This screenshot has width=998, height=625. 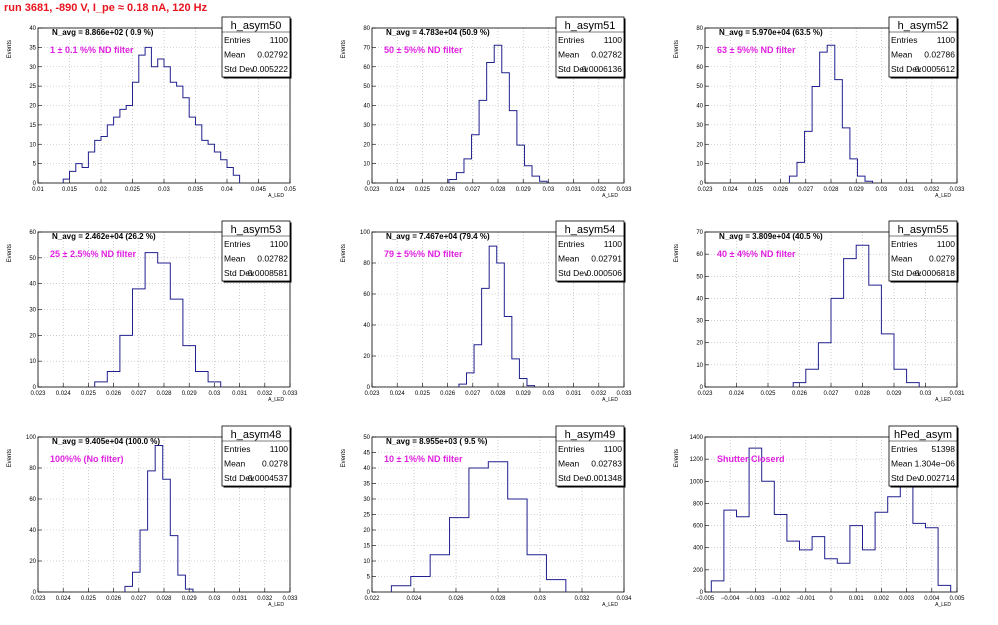 I want to click on y-tick-label: 40, so click(x=366, y=107).